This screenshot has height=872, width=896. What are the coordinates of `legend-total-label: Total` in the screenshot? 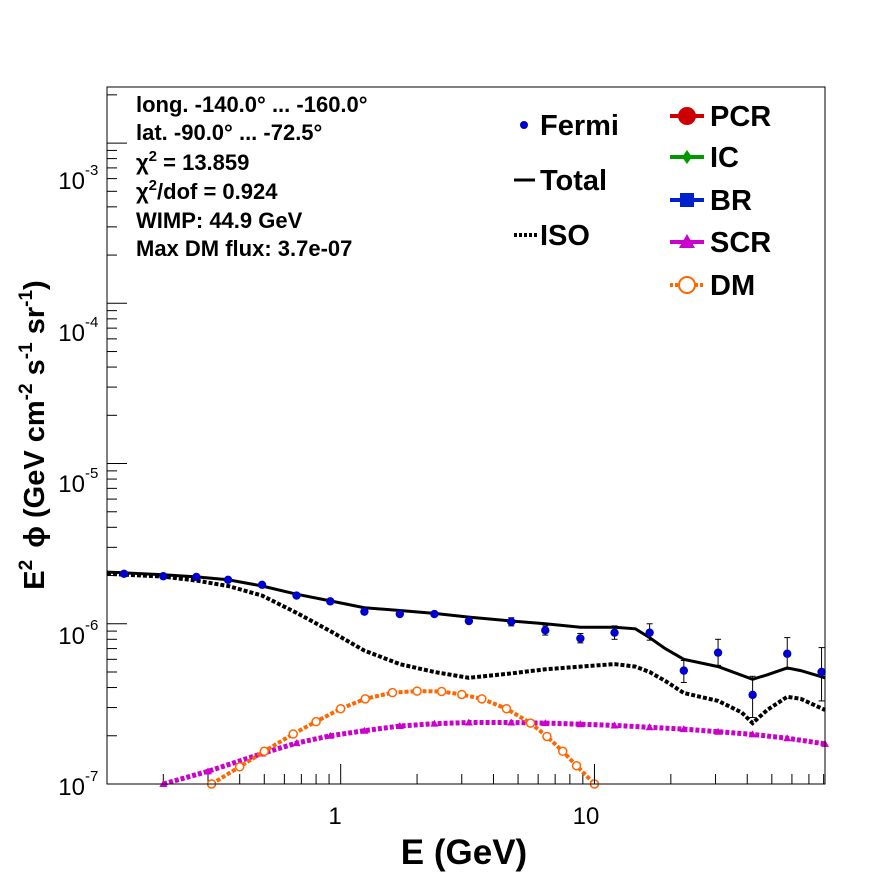 It's located at (573, 181).